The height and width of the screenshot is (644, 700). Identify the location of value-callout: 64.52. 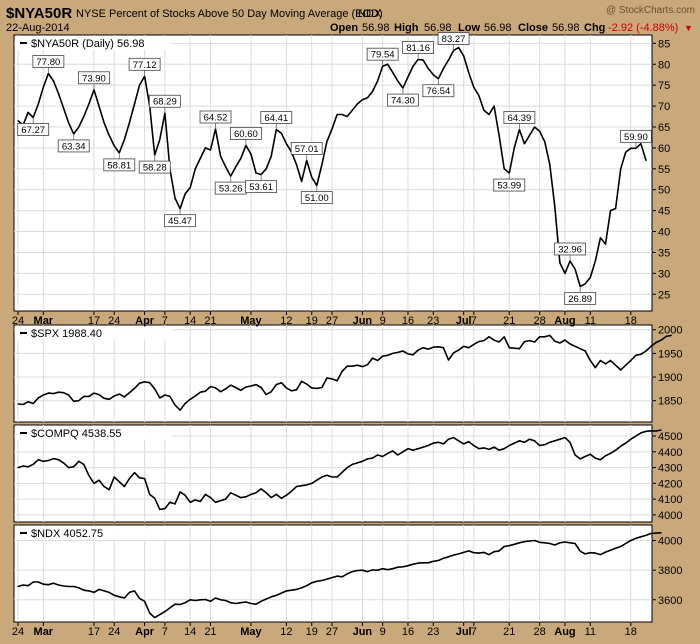
(215, 120).